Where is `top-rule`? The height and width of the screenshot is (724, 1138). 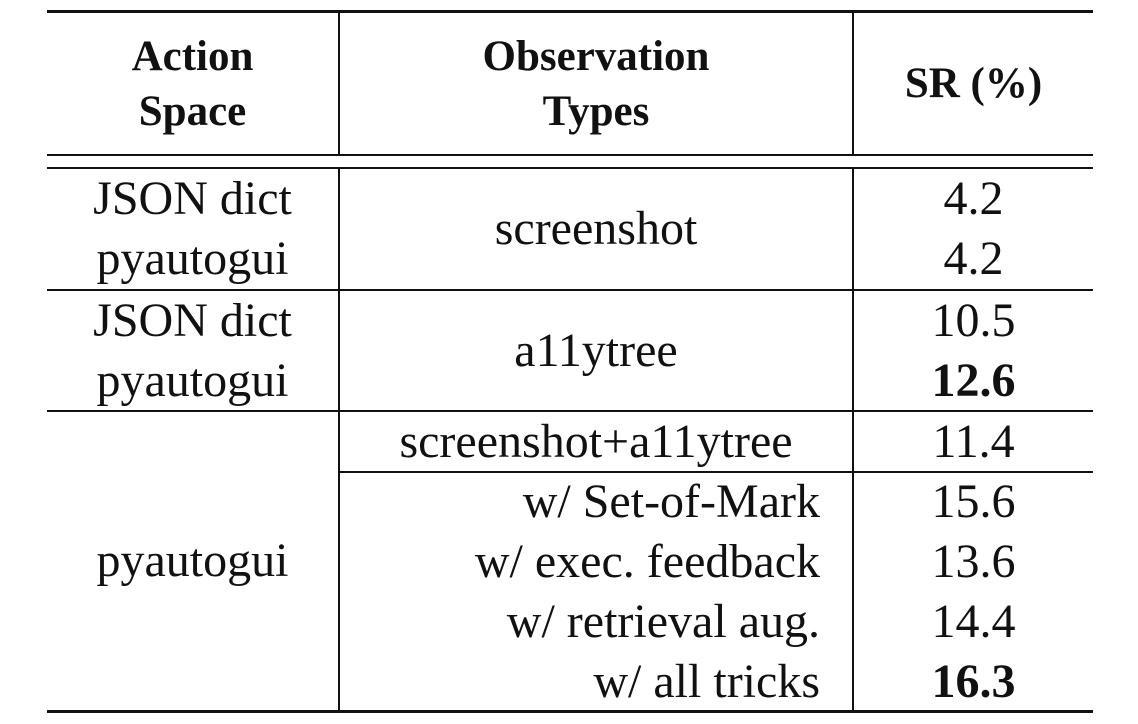 top-rule is located at coordinates (570, 11).